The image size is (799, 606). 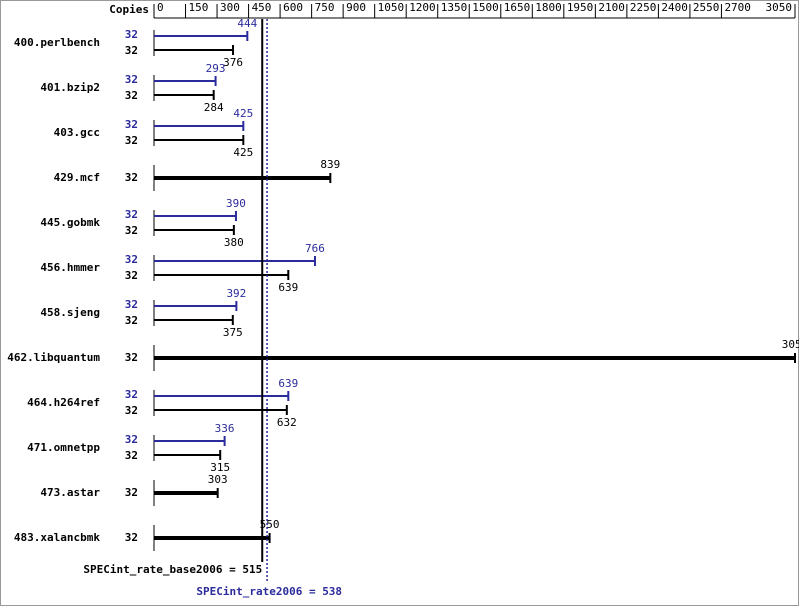 I want to click on value-label: 375, so click(x=233, y=332).